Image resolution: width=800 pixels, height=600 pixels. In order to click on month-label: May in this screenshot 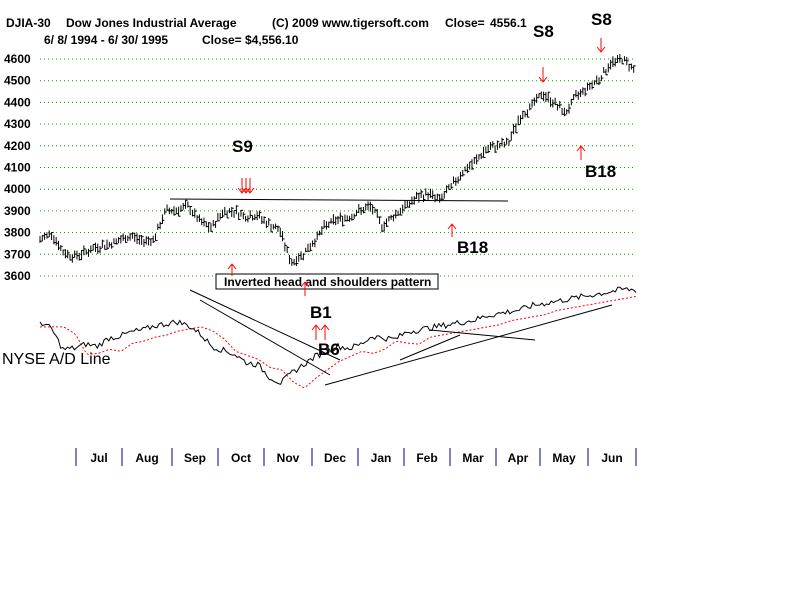, I will do `click(564, 458)`.